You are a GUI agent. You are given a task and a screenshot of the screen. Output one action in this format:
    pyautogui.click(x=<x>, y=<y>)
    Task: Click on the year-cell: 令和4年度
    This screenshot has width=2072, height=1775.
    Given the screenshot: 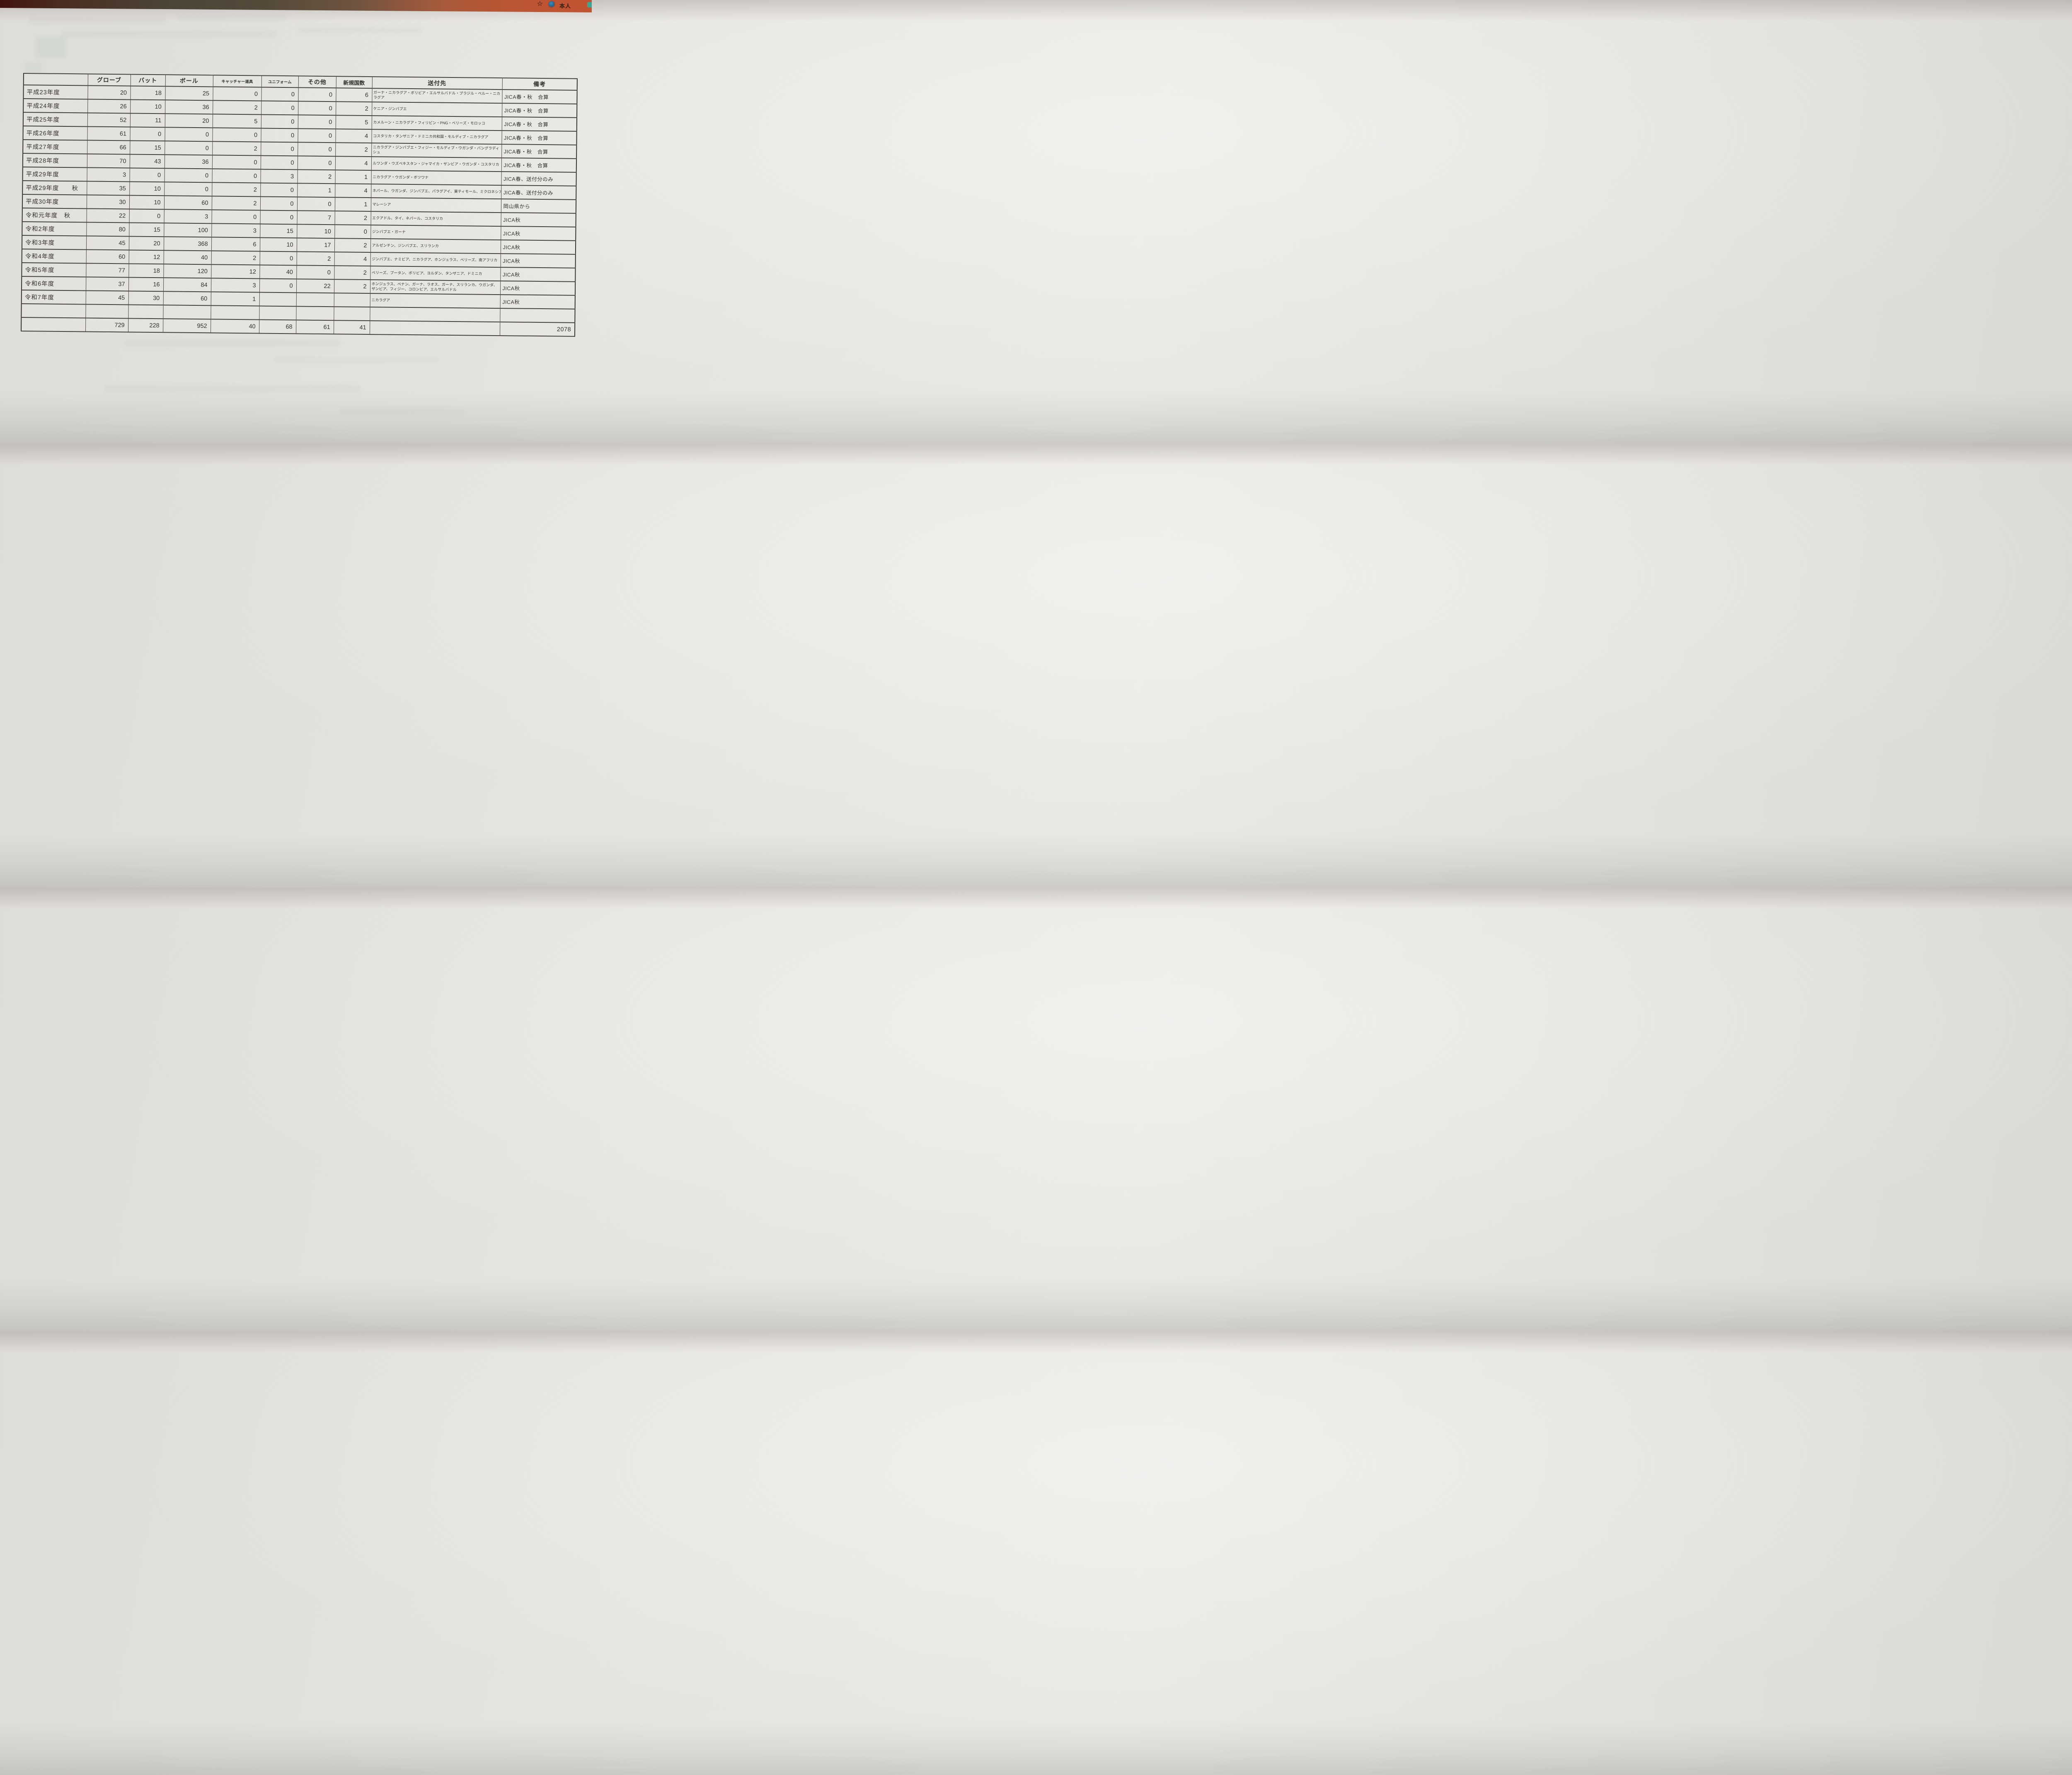 What is the action you would take?
    pyautogui.click(x=54, y=256)
    